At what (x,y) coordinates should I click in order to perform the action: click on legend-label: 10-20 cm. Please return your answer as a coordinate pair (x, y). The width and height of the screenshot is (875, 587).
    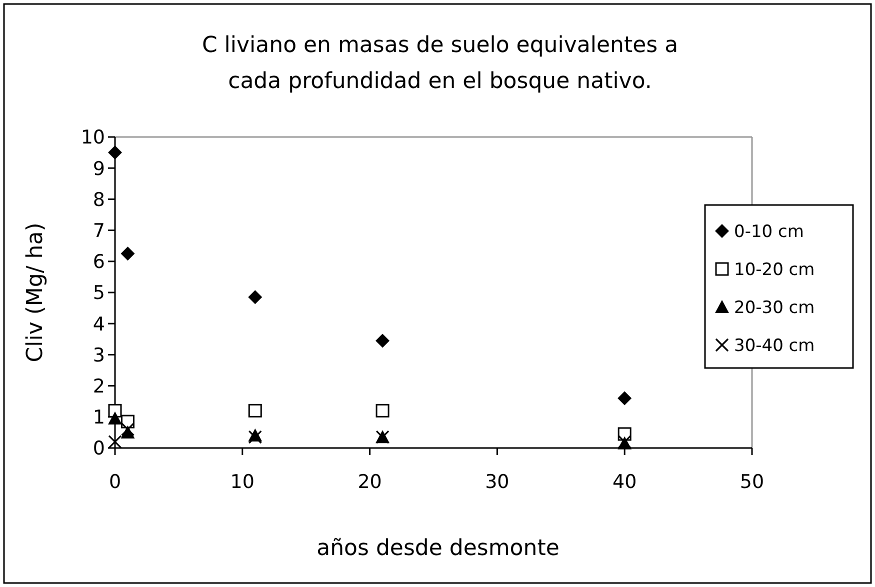
    Looking at the image, I should click on (774, 270).